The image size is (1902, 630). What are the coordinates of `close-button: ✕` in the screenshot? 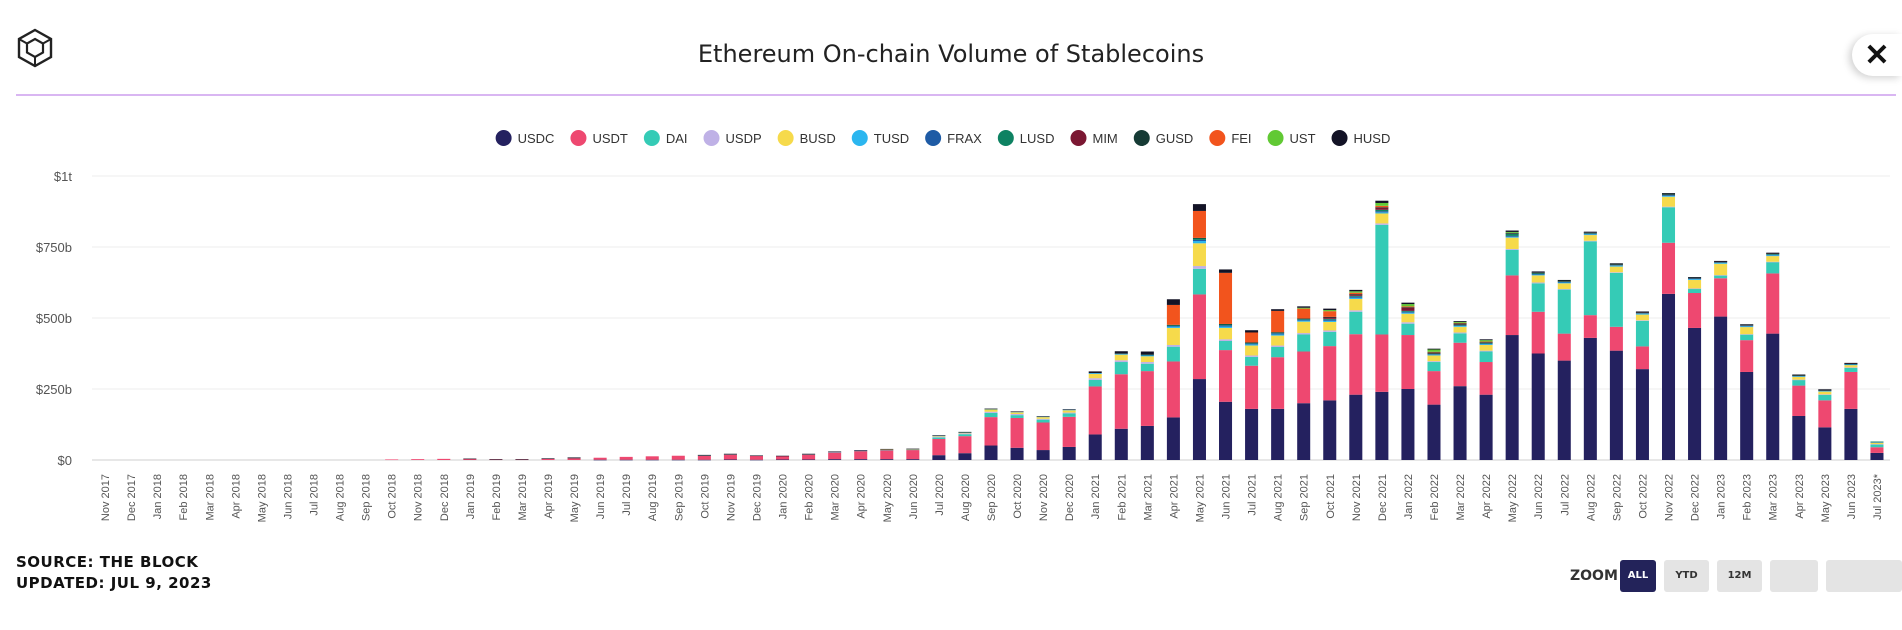 It's located at (1877, 55).